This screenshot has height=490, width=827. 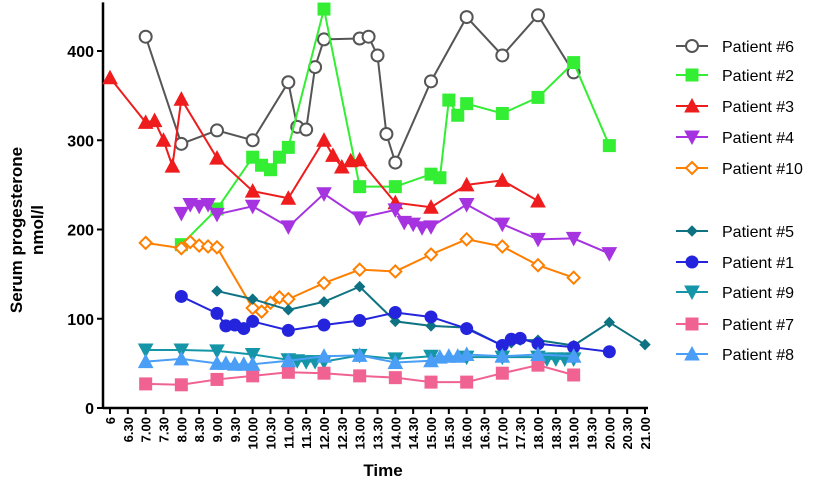 What do you see at coordinates (128, 429) in the screenshot?
I see `x-tick-label: 6.30` at bounding box center [128, 429].